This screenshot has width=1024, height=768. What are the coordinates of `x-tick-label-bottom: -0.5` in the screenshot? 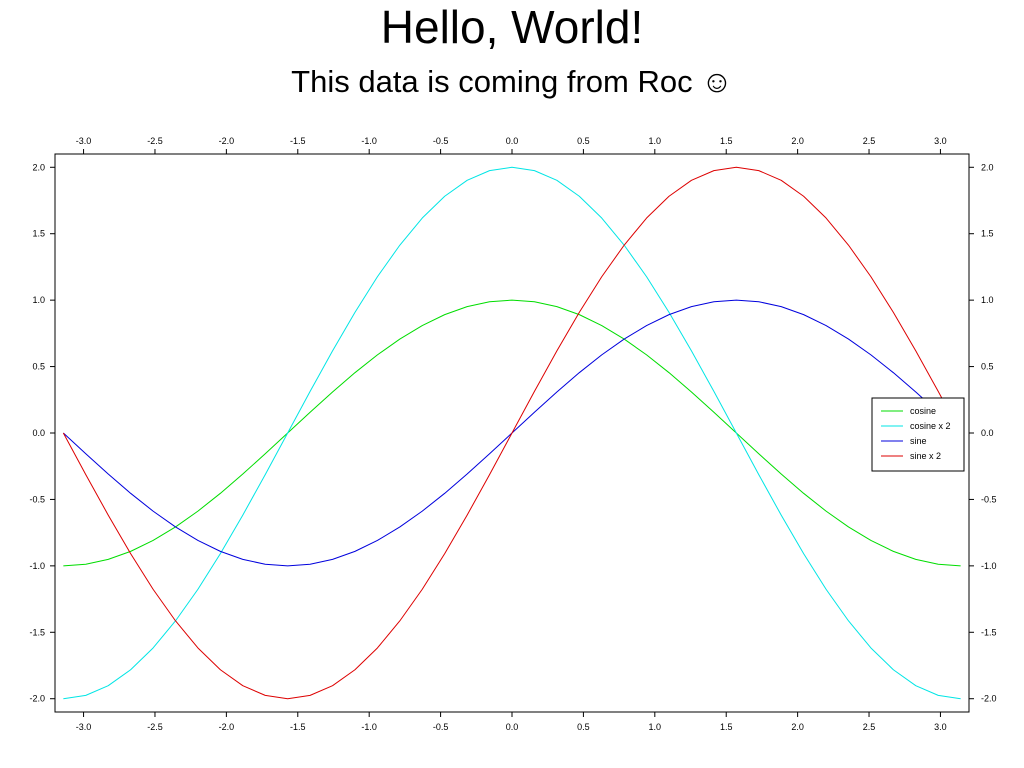 It's located at (441, 727).